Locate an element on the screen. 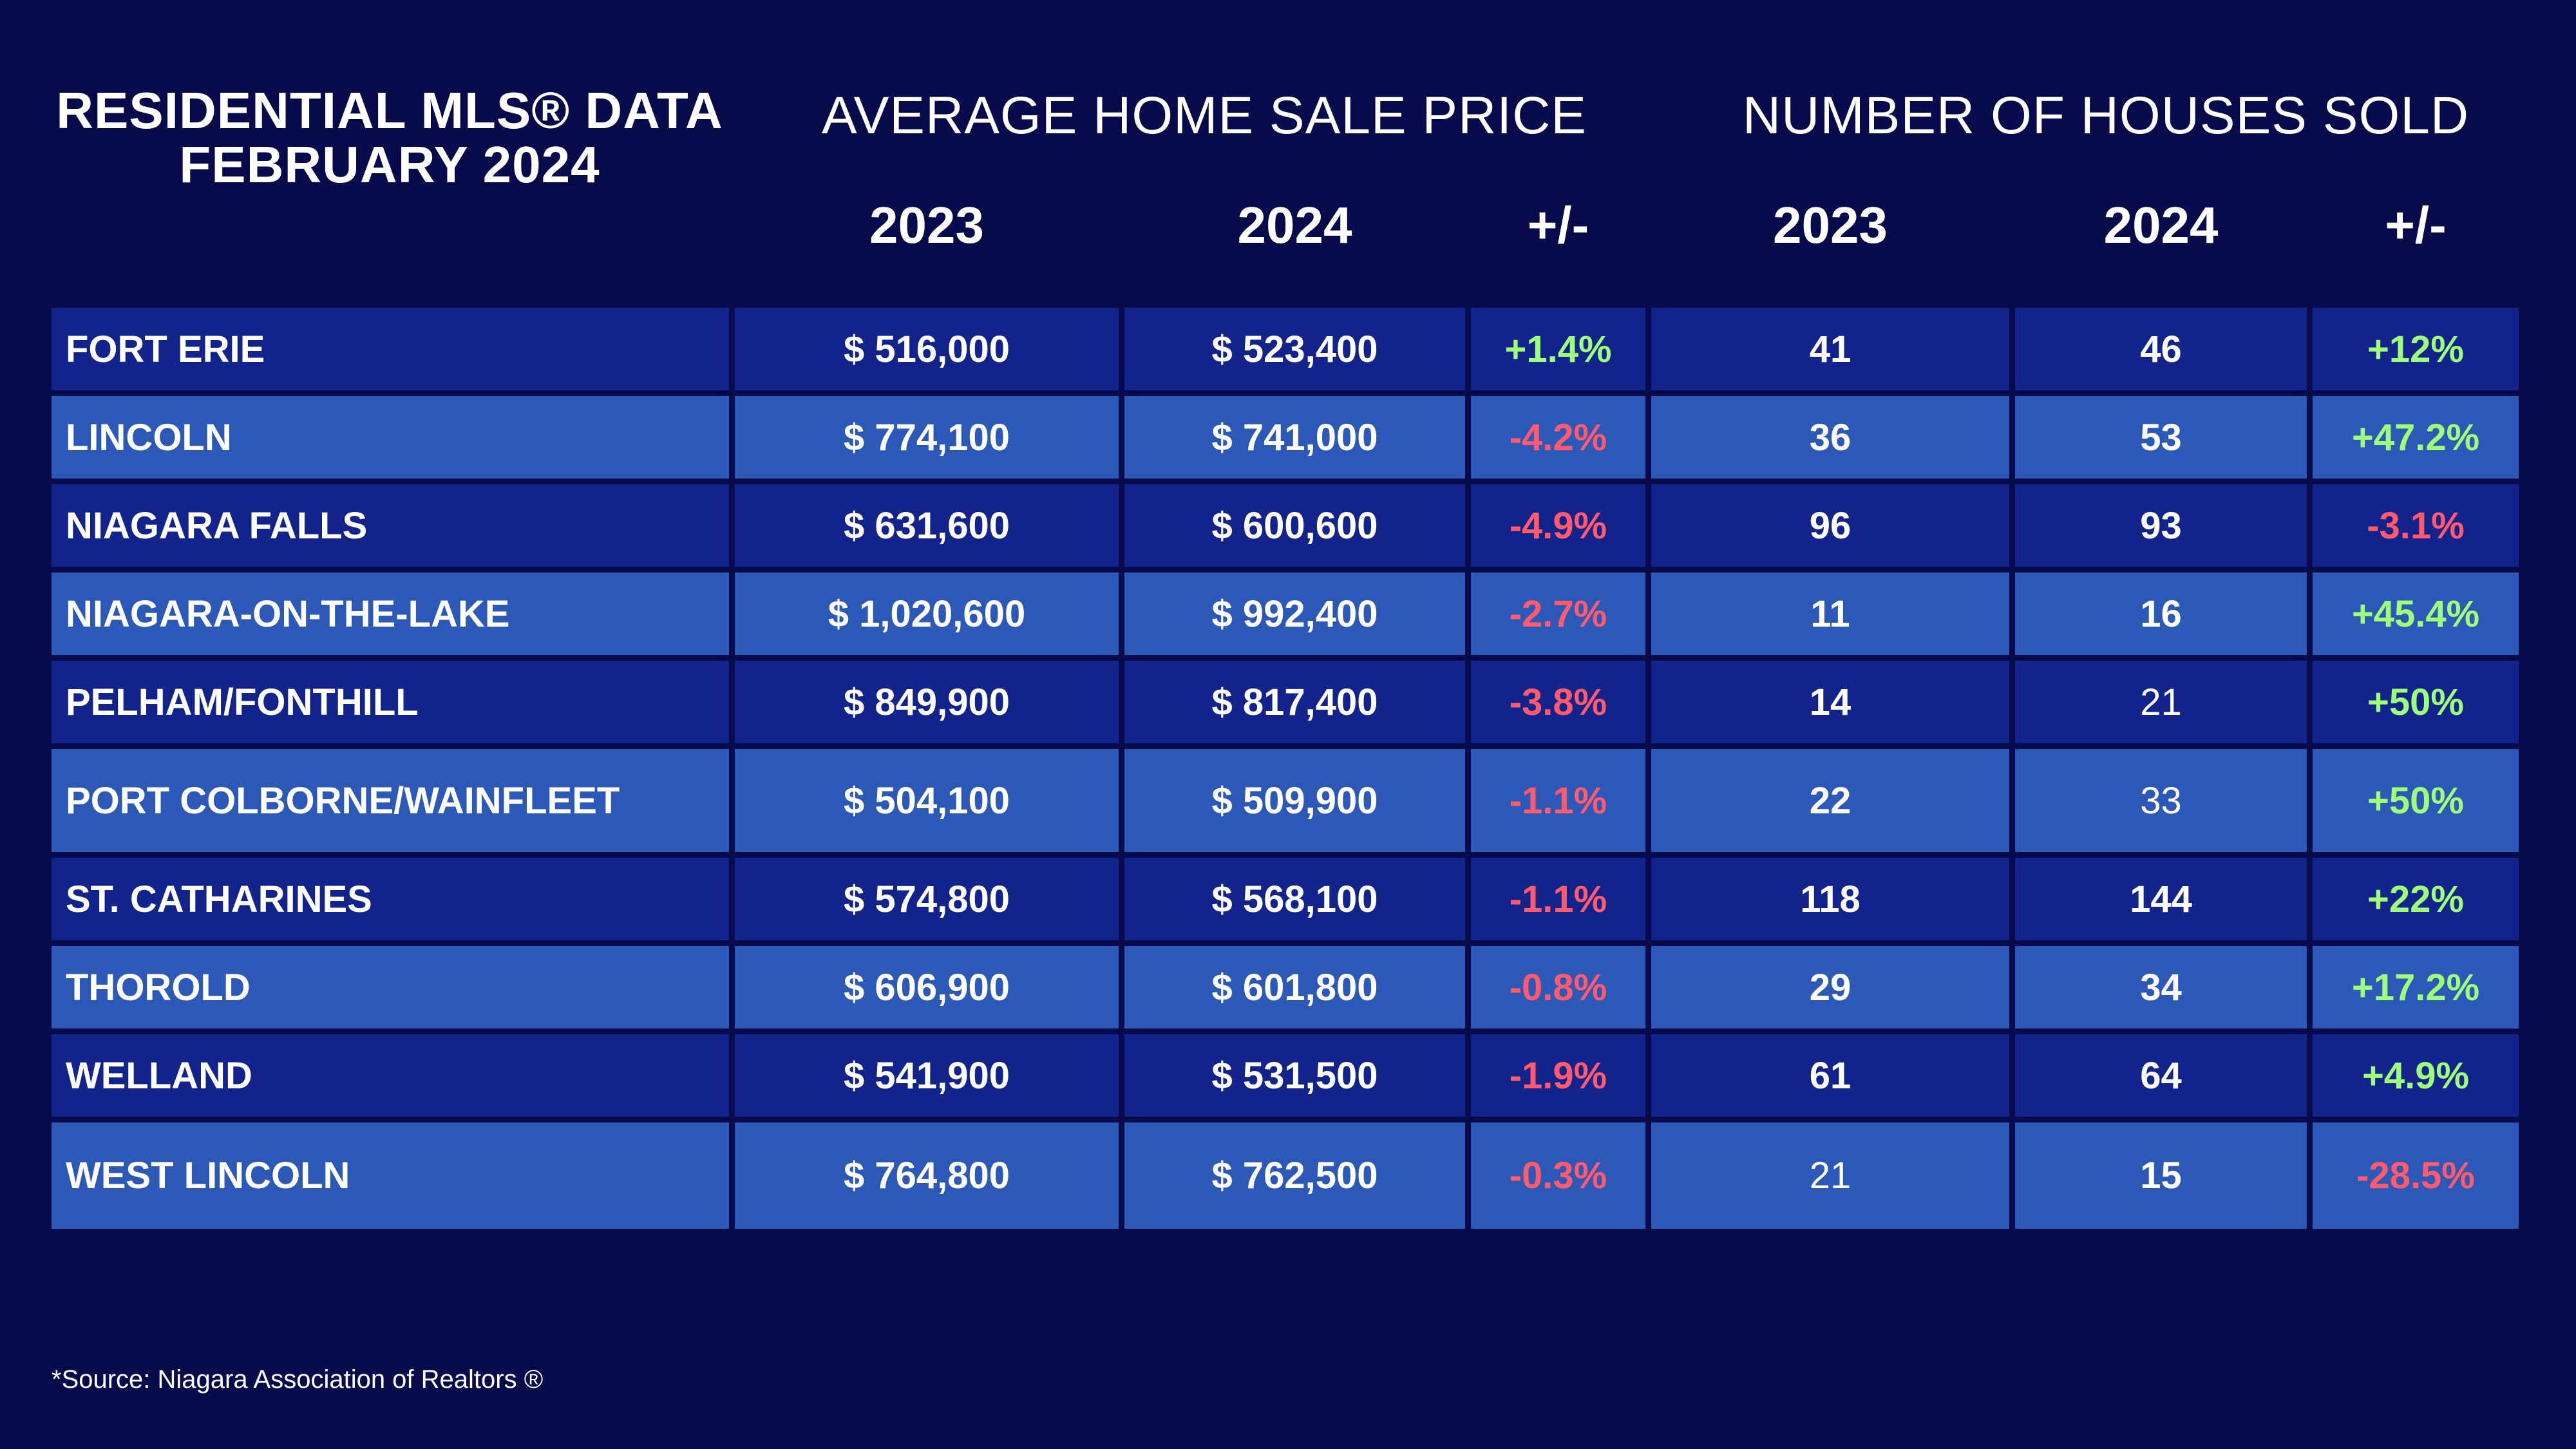  price-2024-column-header: 2024 is located at coordinates (1294, 225).